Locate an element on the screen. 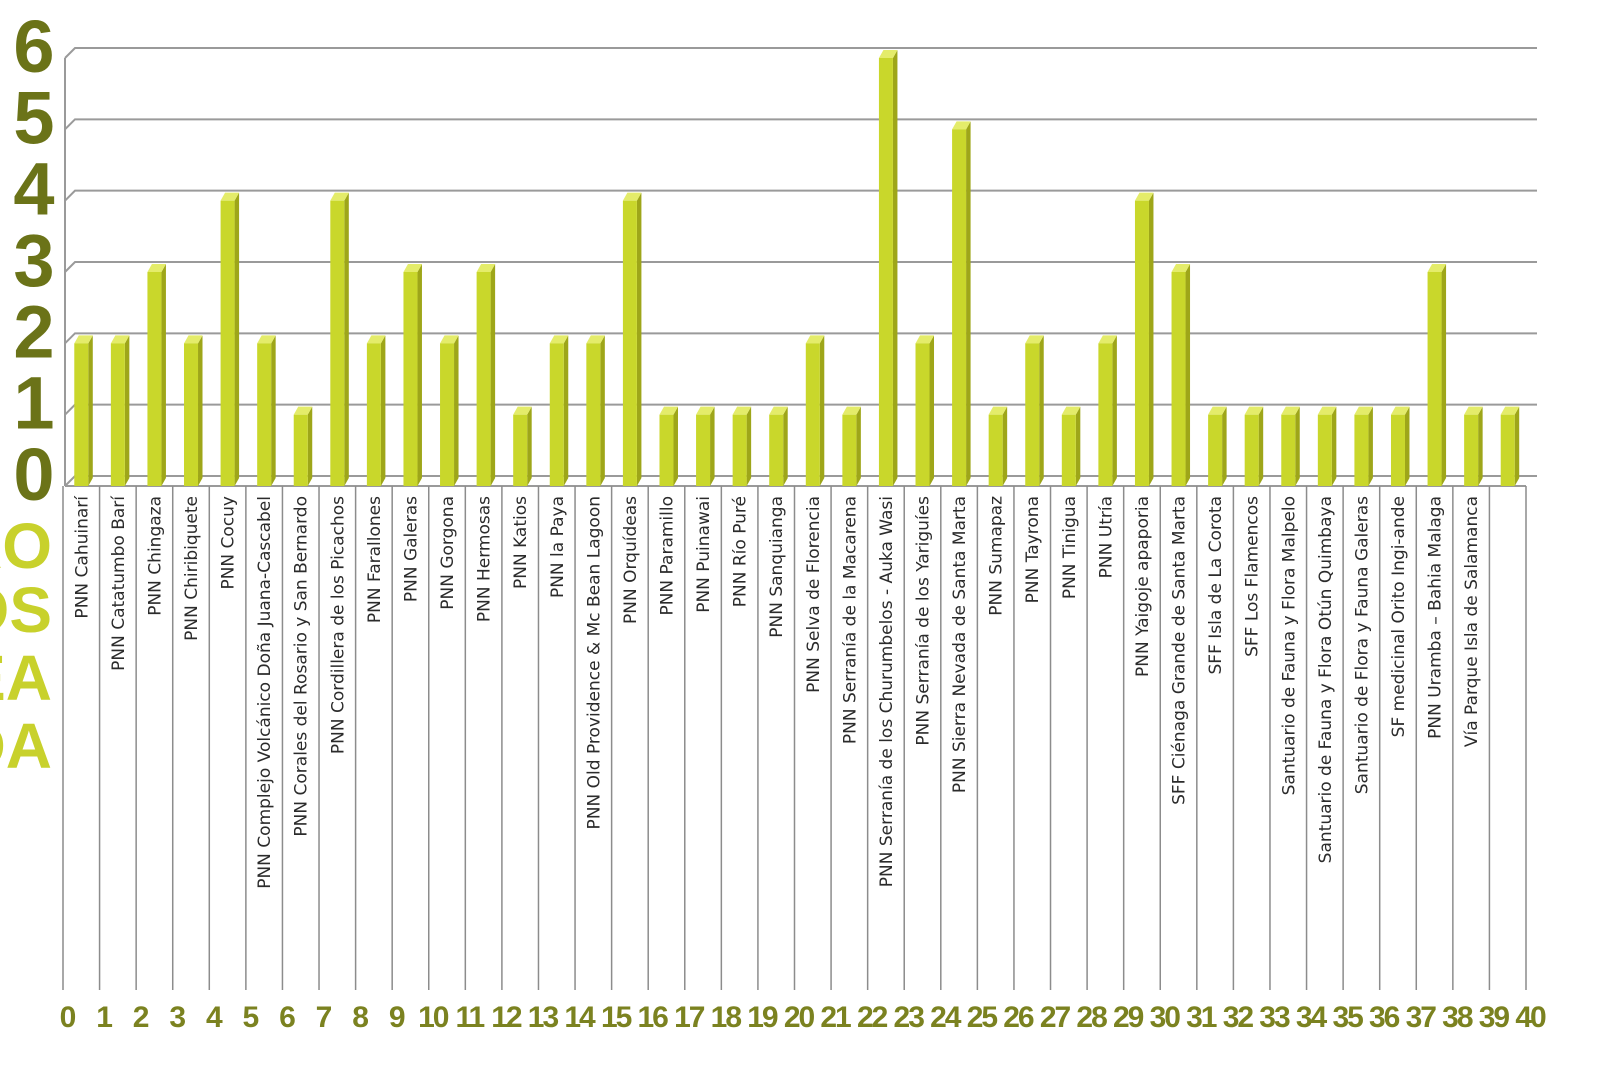 The image size is (1612, 1066). y-tick-label: 4 is located at coordinates (33, 189).